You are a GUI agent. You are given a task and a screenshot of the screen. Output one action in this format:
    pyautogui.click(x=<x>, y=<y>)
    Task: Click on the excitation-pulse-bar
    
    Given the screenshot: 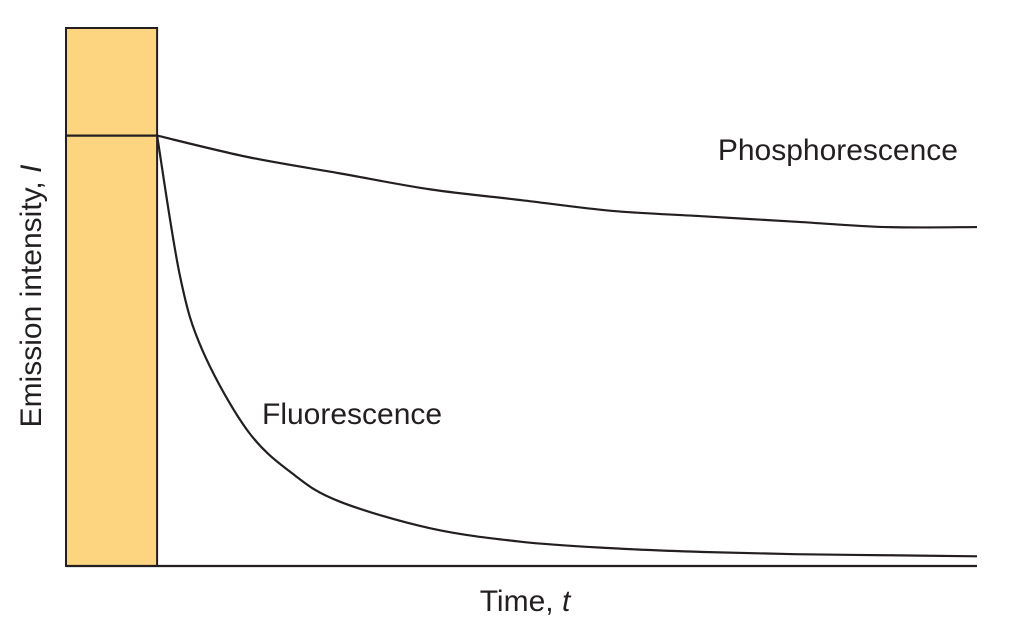 What is the action you would take?
    pyautogui.click(x=112, y=297)
    